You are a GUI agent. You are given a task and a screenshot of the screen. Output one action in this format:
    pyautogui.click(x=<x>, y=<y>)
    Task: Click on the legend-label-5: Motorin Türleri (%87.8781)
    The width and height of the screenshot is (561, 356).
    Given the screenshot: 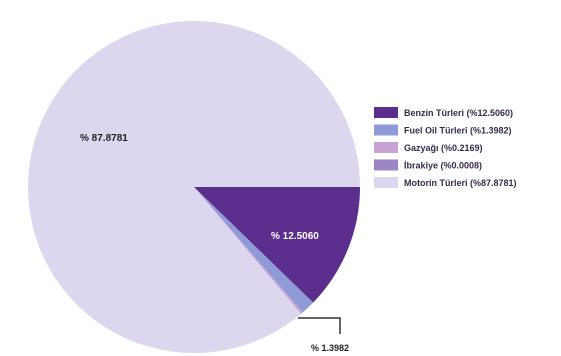 What is the action you would take?
    pyautogui.click(x=460, y=183)
    